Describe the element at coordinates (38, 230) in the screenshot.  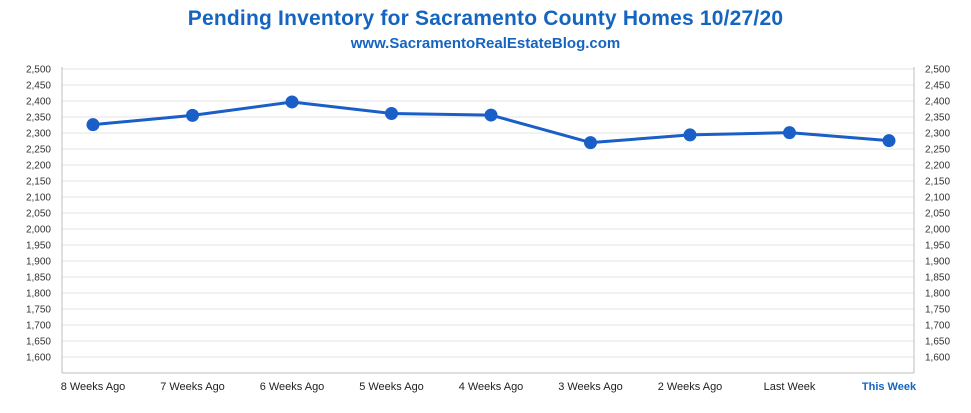
I see `y-tick-label-left: 2,000` at that location.